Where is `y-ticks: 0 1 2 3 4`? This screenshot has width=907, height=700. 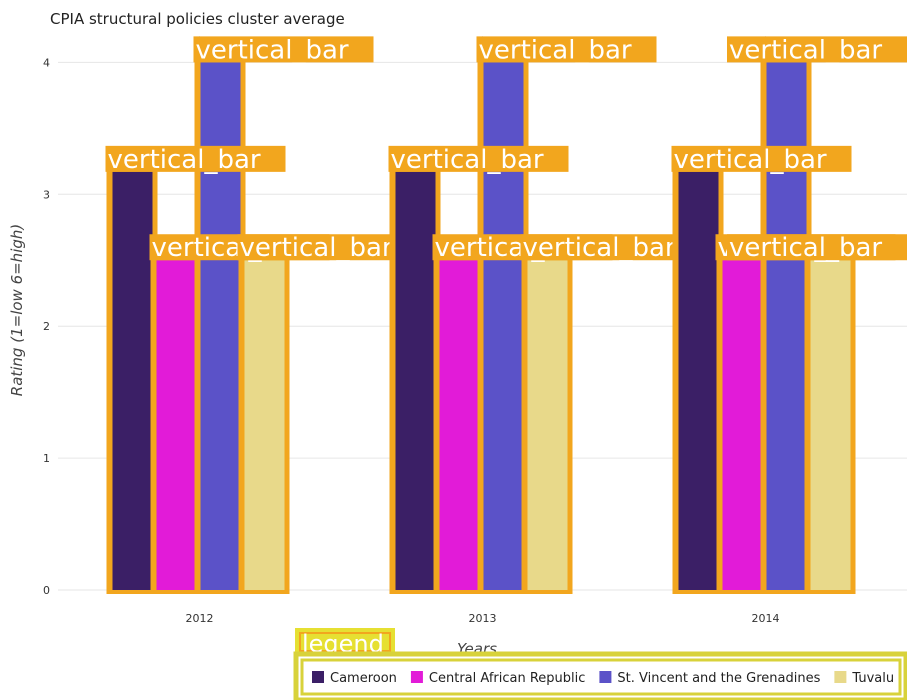
y-ticks: 0 1 2 3 4 is located at coordinates (46, 326).